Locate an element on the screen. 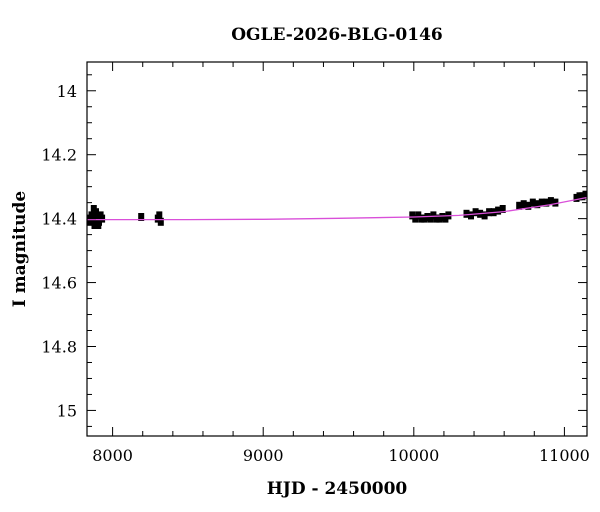 This screenshot has height=512, width=600. y-tick-label: 14.8 is located at coordinates (59, 346).